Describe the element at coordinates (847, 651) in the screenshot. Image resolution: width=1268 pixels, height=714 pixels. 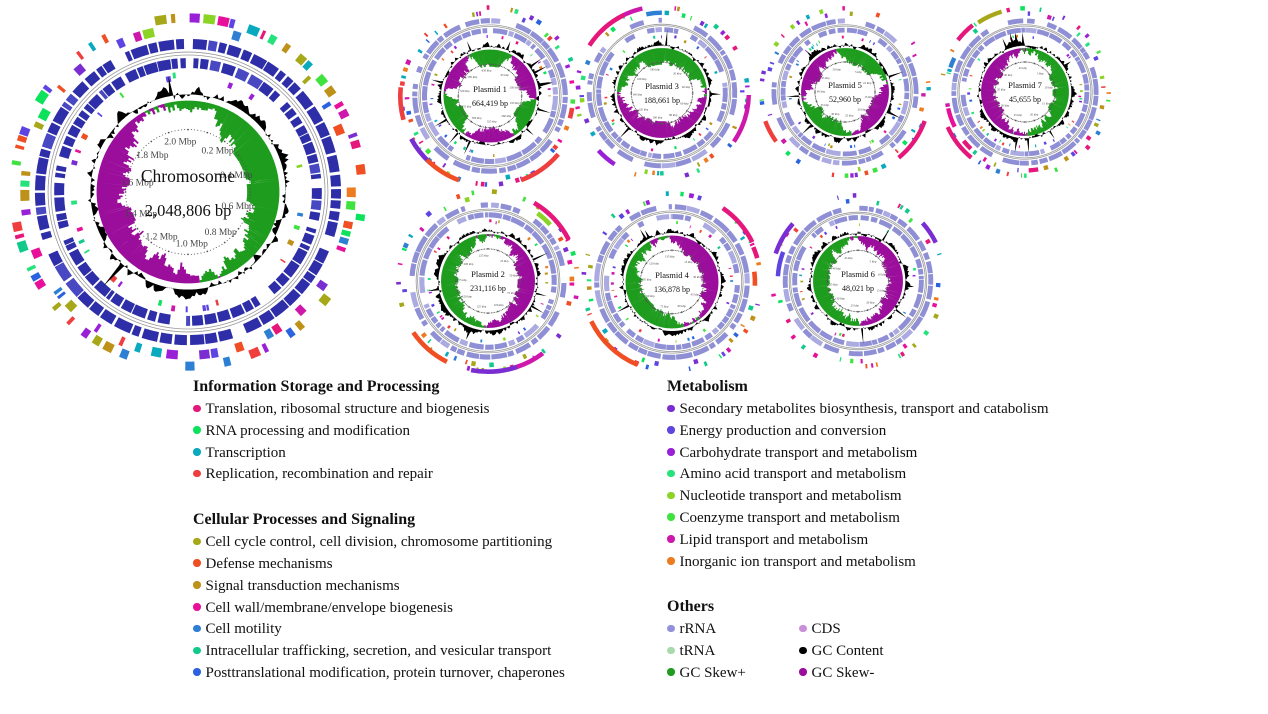
I see `legend-item-label: GC Content` at that location.